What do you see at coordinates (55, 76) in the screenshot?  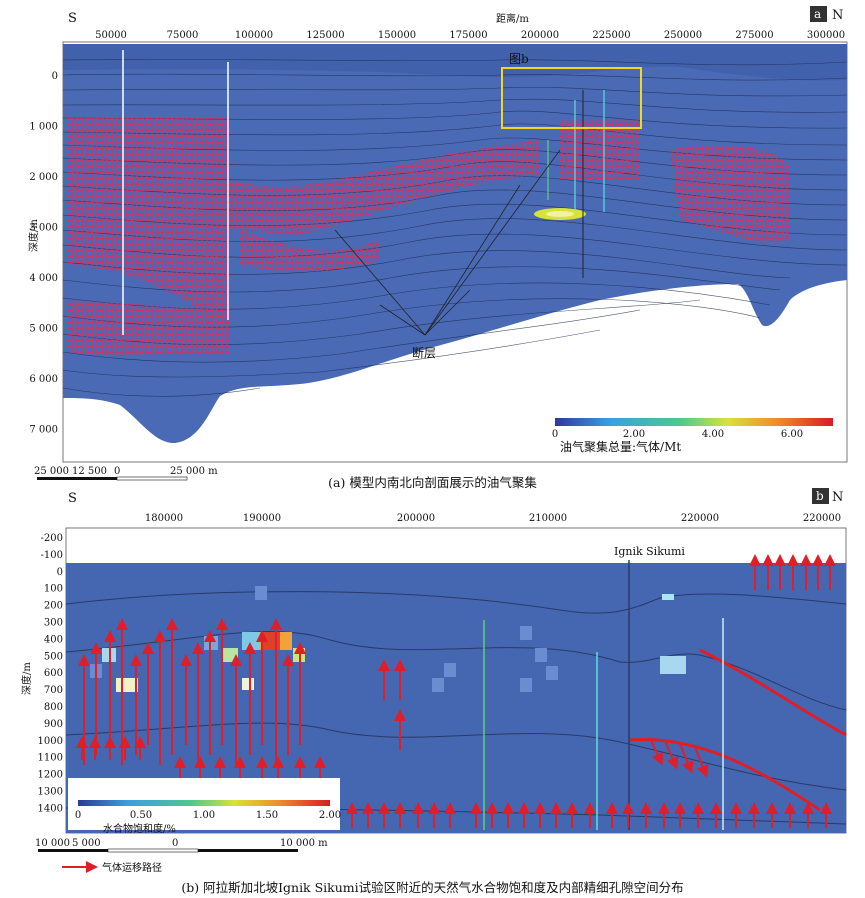 I see `y-tick-a-label: 0` at bounding box center [55, 76].